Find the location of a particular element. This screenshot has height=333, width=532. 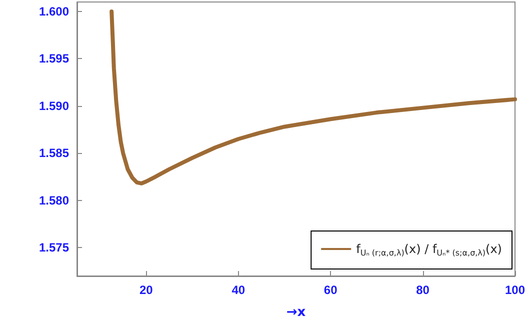

y-tick-label: 1.595 is located at coordinates (54, 59).